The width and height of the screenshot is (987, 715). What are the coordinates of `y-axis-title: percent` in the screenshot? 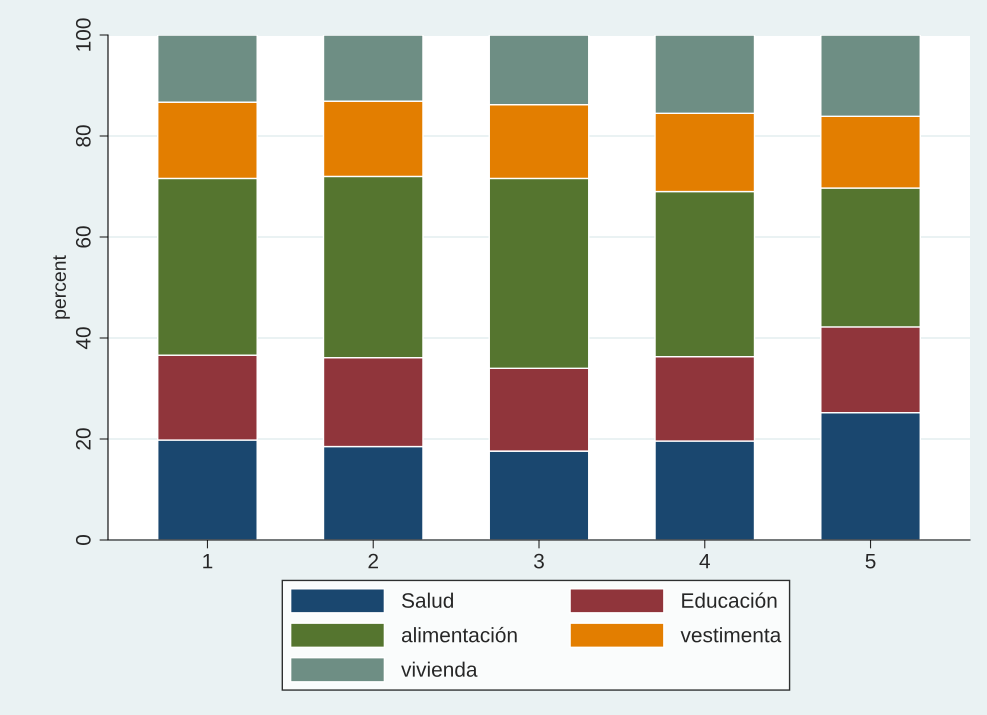 It's located at (61, 287).